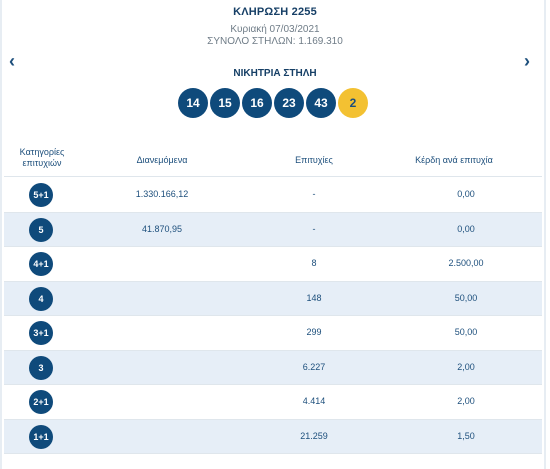 The width and height of the screenshot is (550, 469). I want to click on category-badge: 3+1, so click(41, 333).